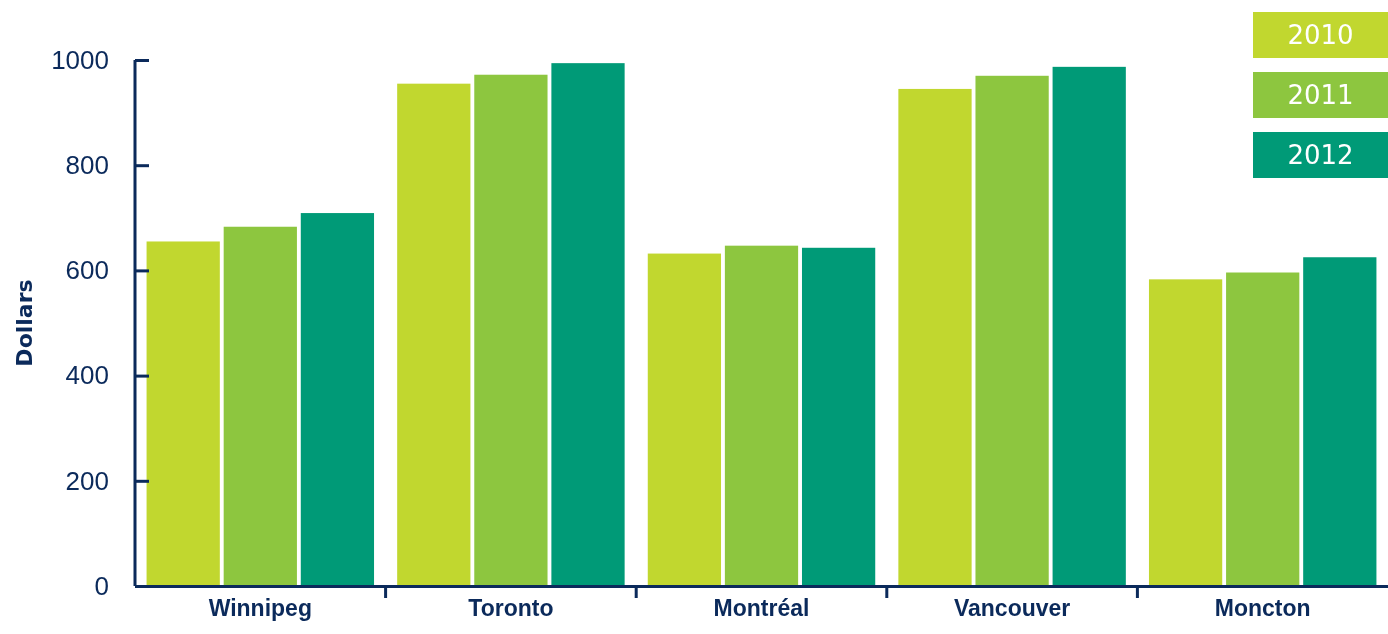 The height and width of the screenshot is (634, 1388). What do you see at coordinates (1012, 608) in the screenshot?
I see `x-tick-label: Vancouver` at bounding box center [1012, 608].